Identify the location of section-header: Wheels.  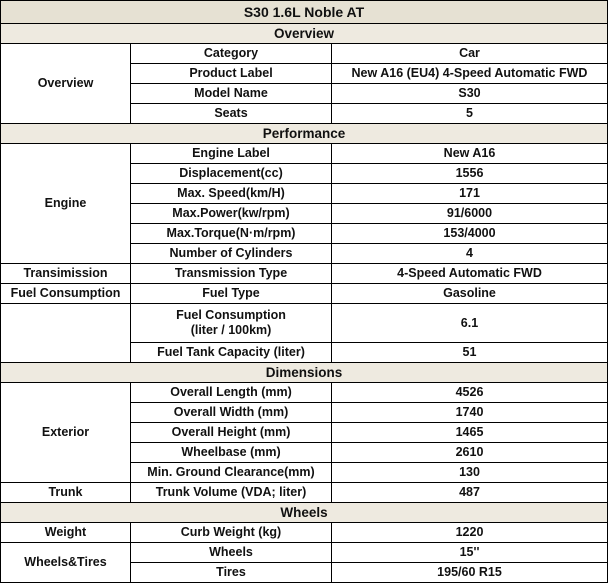
(304, 512).